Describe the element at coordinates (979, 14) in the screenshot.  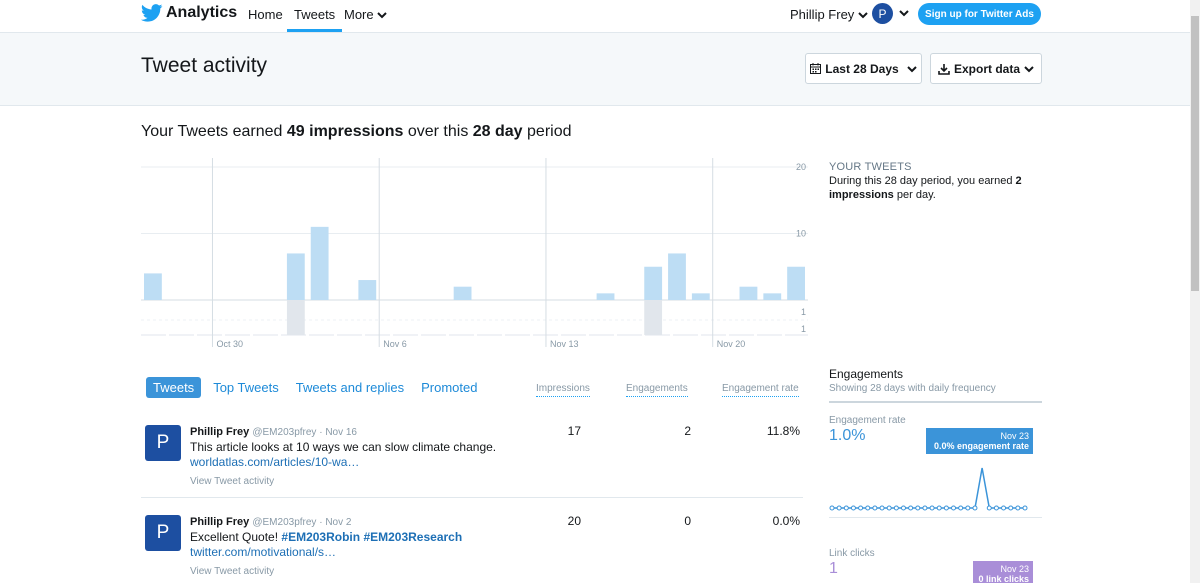
I see `sign-up-ads-button: Sign up for Twitter Ads` at that location.